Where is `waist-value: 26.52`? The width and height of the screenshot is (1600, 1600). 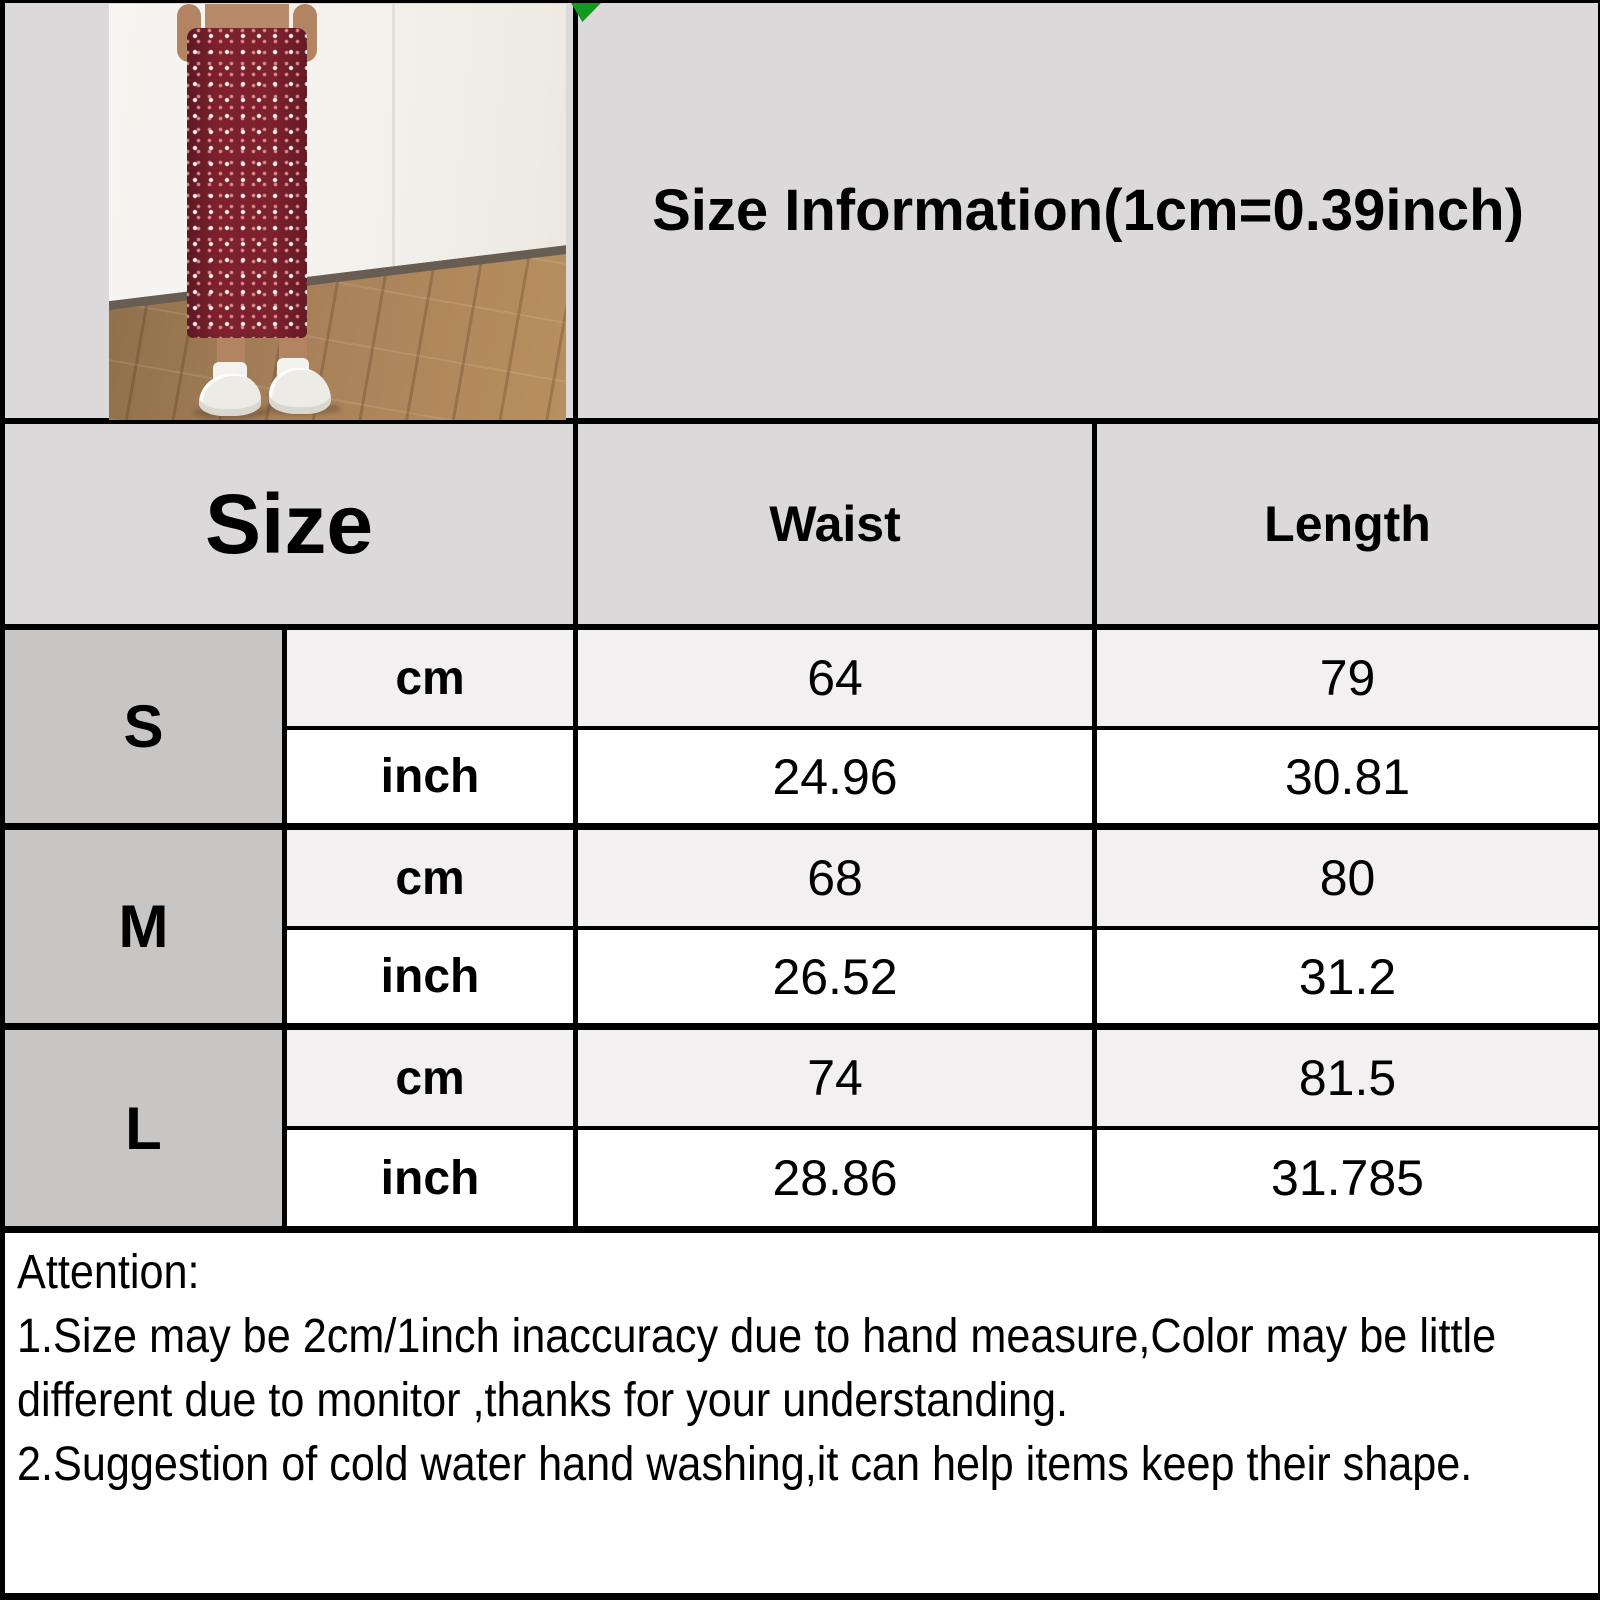
waist-value: 26.52 is located at coordinates (835, 976).